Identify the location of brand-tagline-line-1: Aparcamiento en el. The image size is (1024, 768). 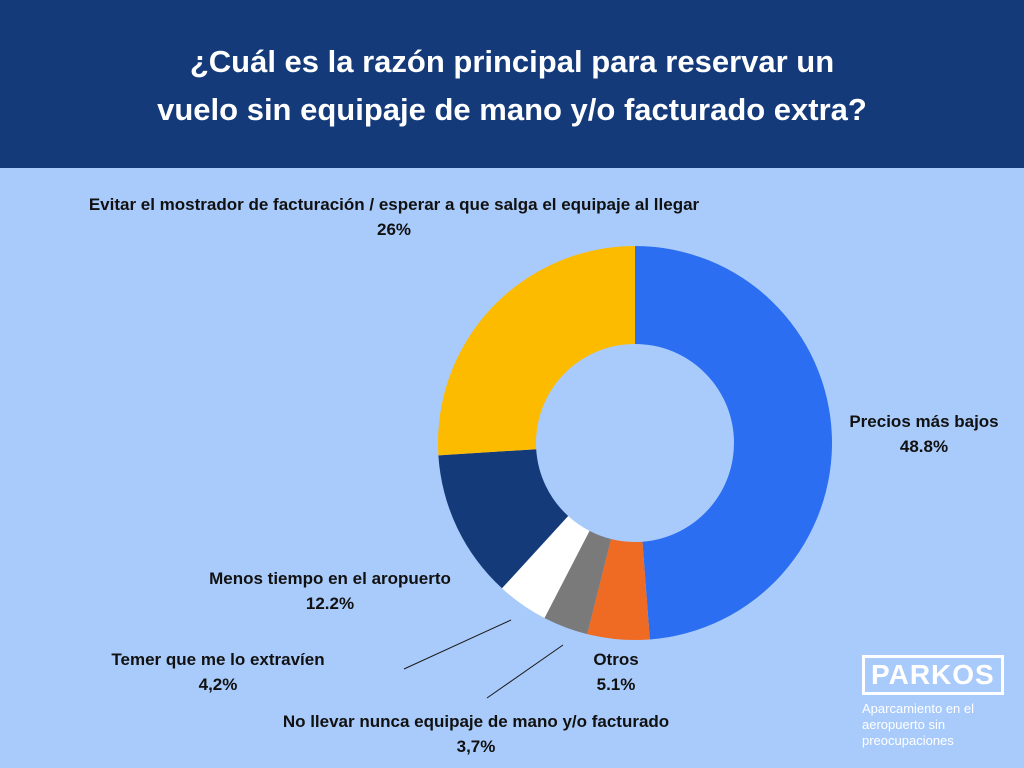
(918, 708).